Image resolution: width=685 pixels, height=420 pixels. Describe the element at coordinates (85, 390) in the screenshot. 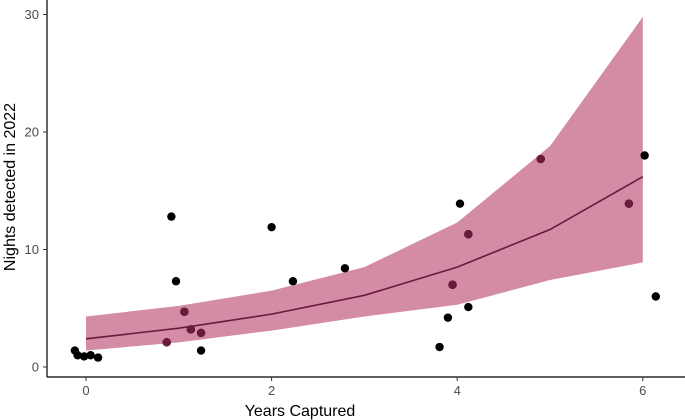

I see `x-tick-label: 0` at that location.